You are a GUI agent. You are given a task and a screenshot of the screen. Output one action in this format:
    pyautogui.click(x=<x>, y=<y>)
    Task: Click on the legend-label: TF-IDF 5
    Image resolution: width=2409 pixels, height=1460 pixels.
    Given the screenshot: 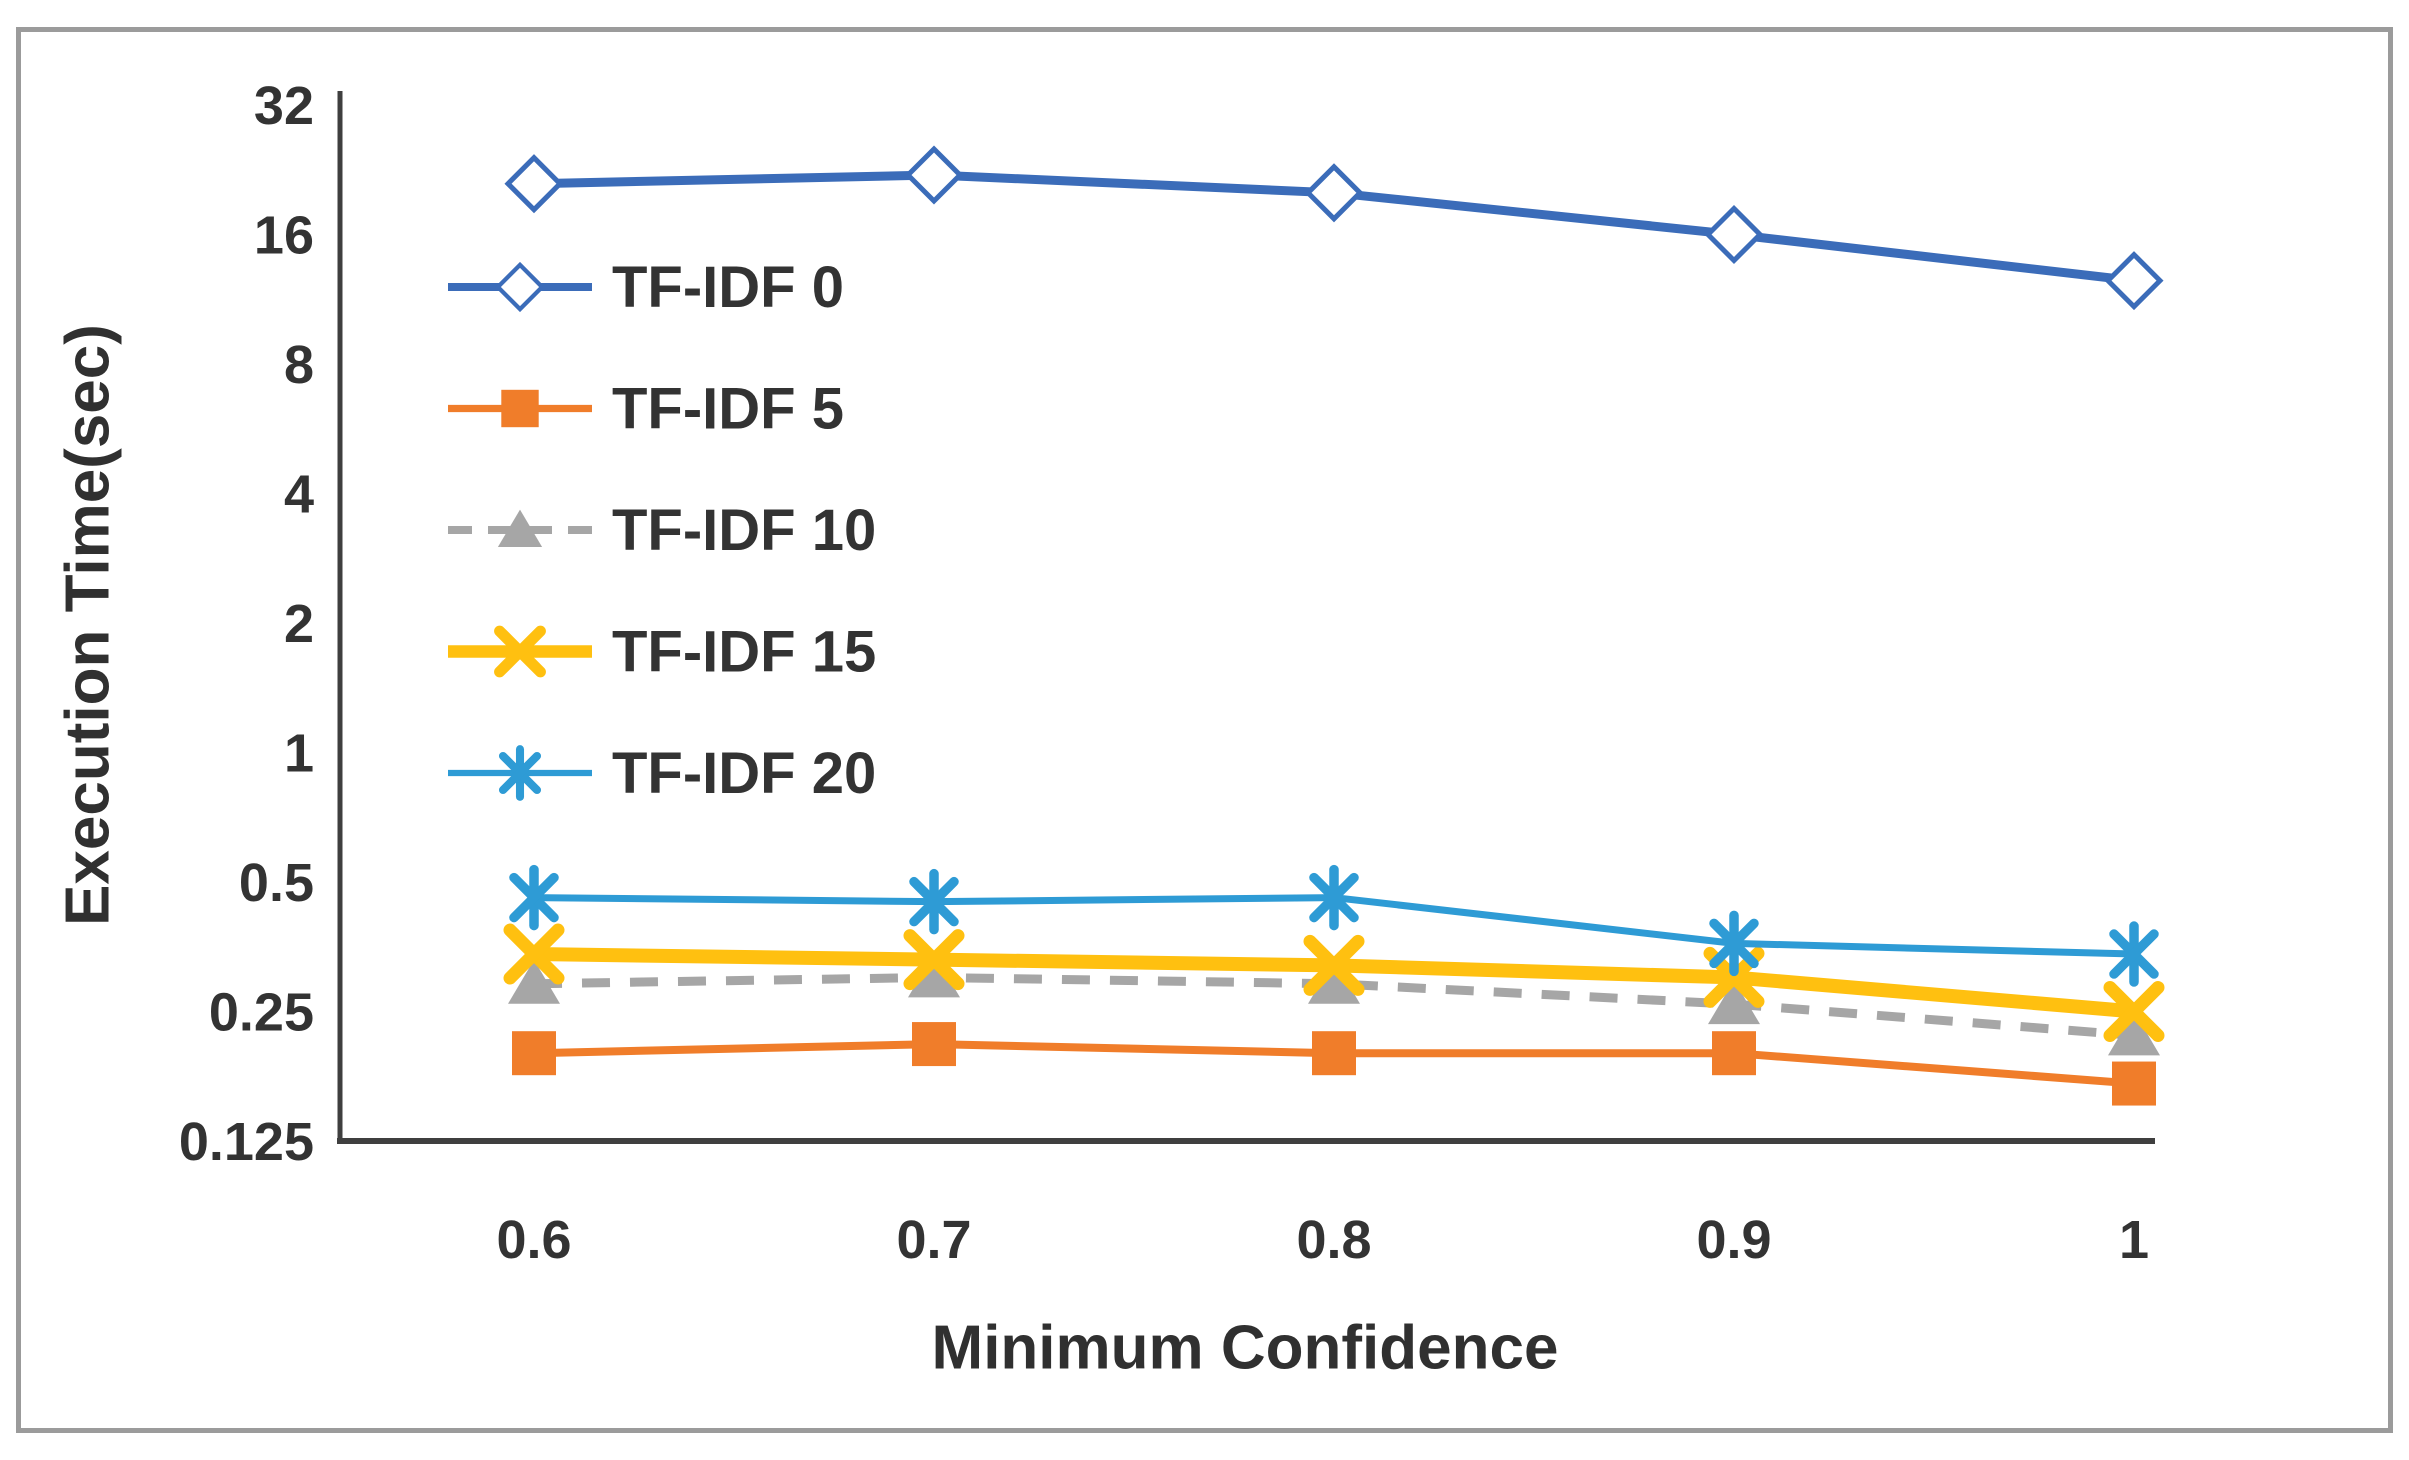 What is the action you would take?
    pyautogui.click(x=728, y=409)
    